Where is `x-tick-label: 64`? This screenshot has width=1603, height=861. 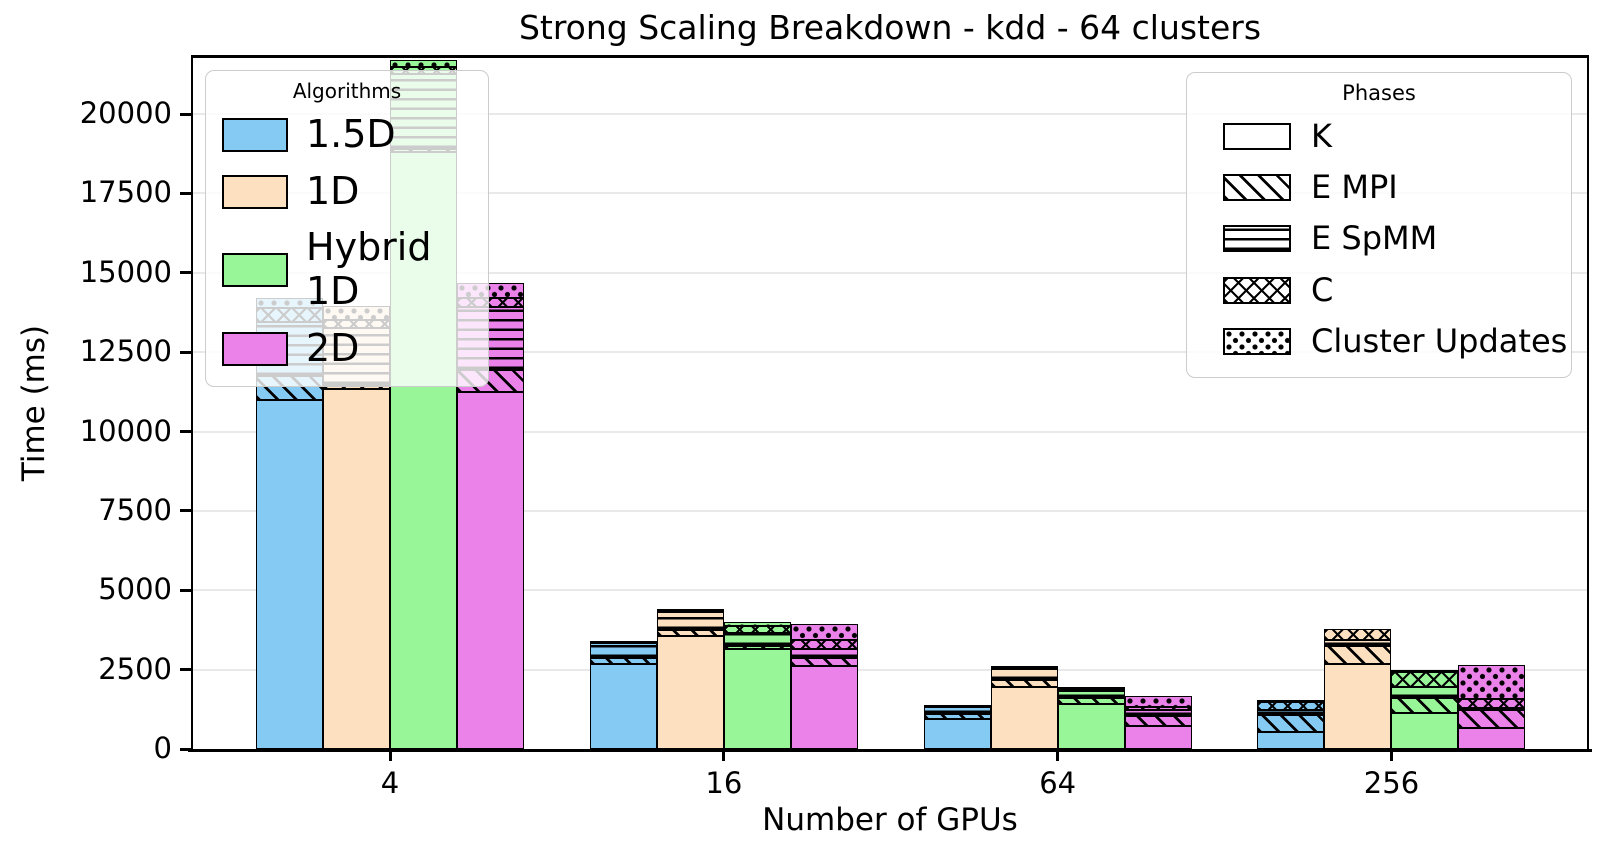 x-tick-label: 64 is located at coordinates (1058, 783).